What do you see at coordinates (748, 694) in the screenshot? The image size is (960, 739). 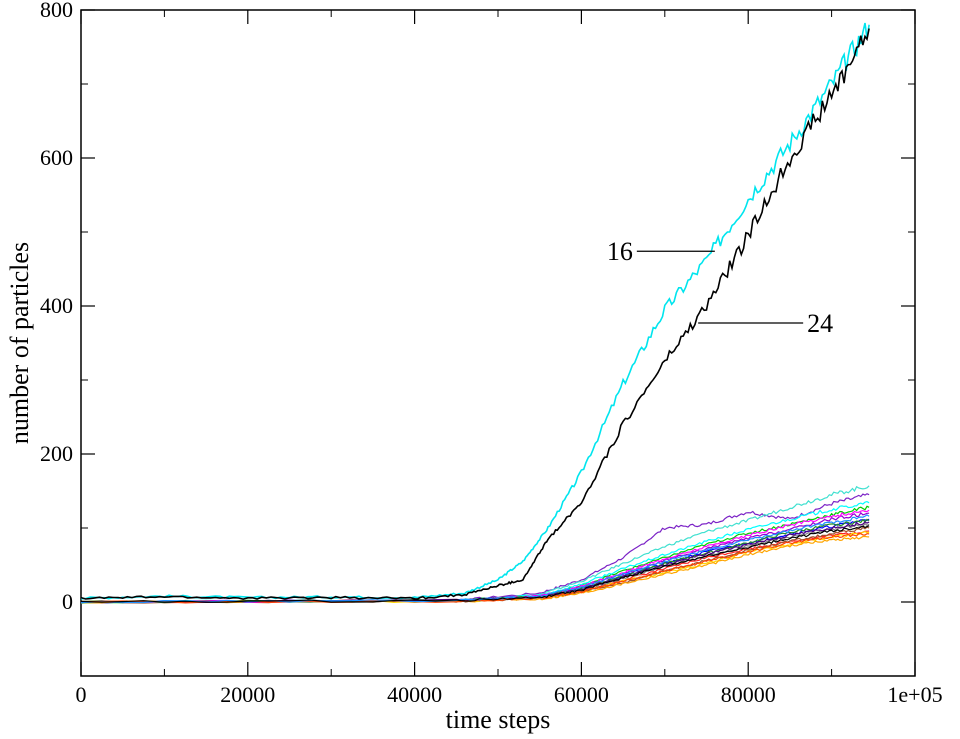 I see `x-tick-label: 80000` at bounding box center [748, 694].